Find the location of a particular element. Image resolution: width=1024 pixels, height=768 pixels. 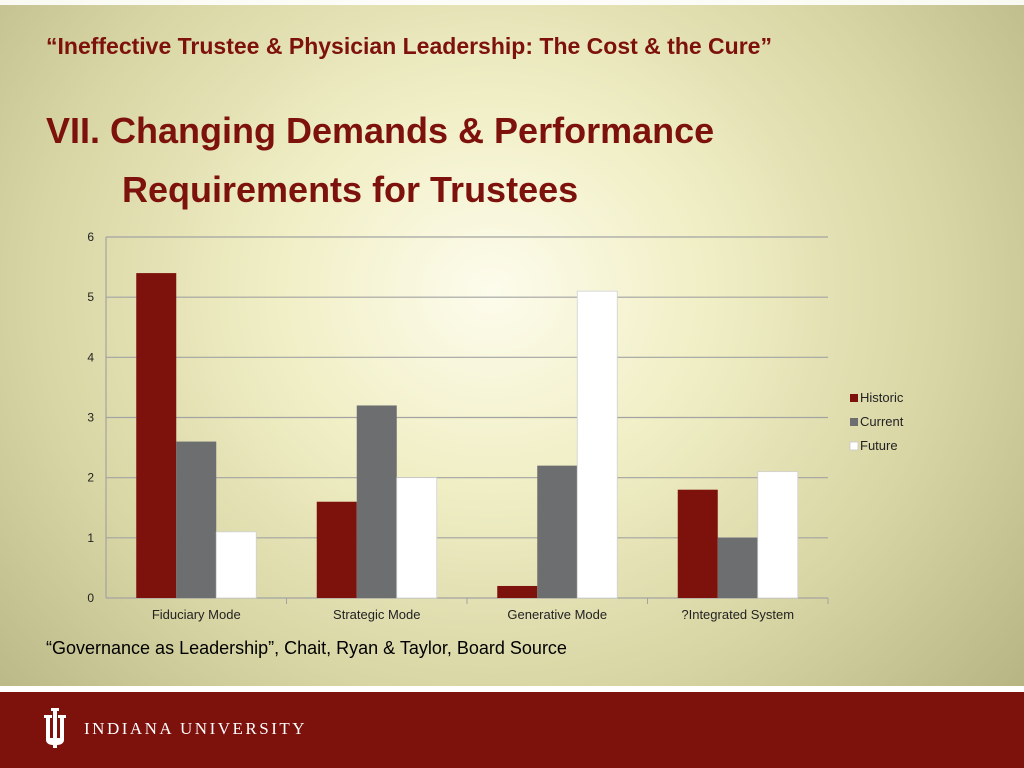

slide-title-line-1: VII. Changing Demands & Performance is located at coordinates (380, 130).